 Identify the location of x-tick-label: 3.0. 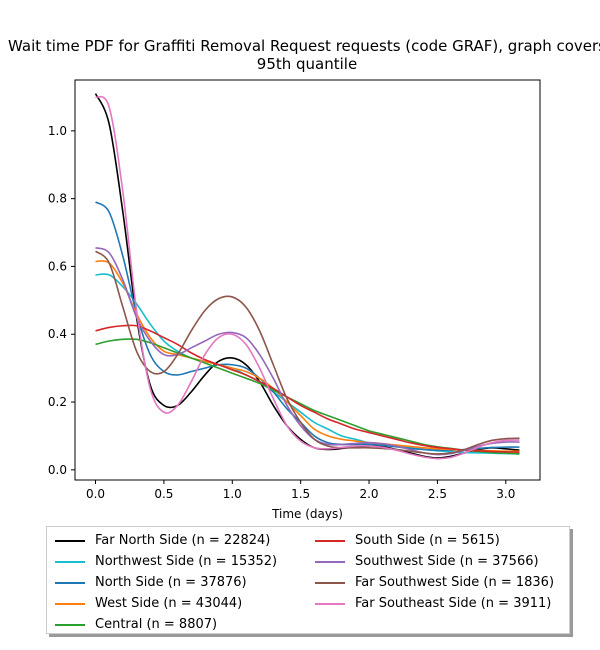
(505, 494).